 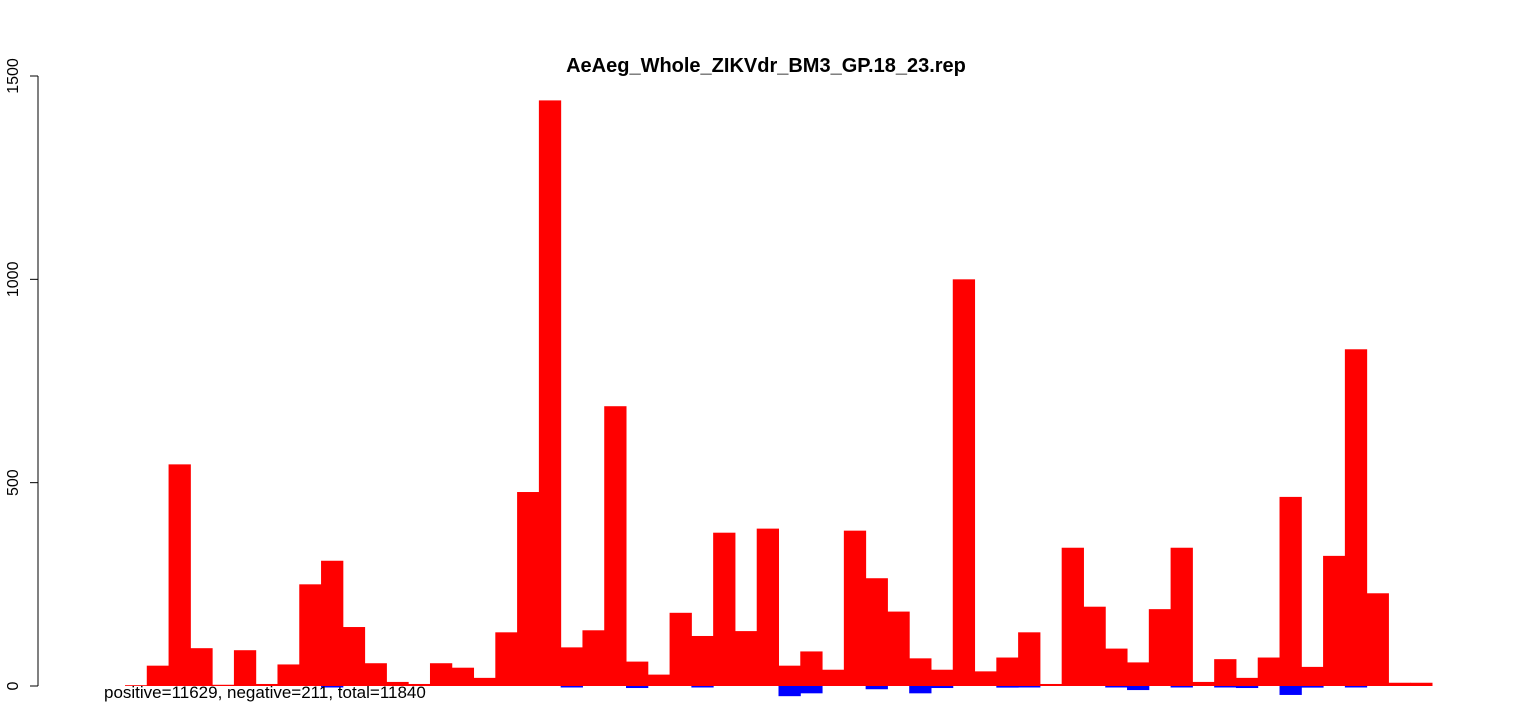 What do you see at coordinates (13, 279) in the screenshot?
I see `y-tick-label-1000: 1000` at bounding box center [13, 279].